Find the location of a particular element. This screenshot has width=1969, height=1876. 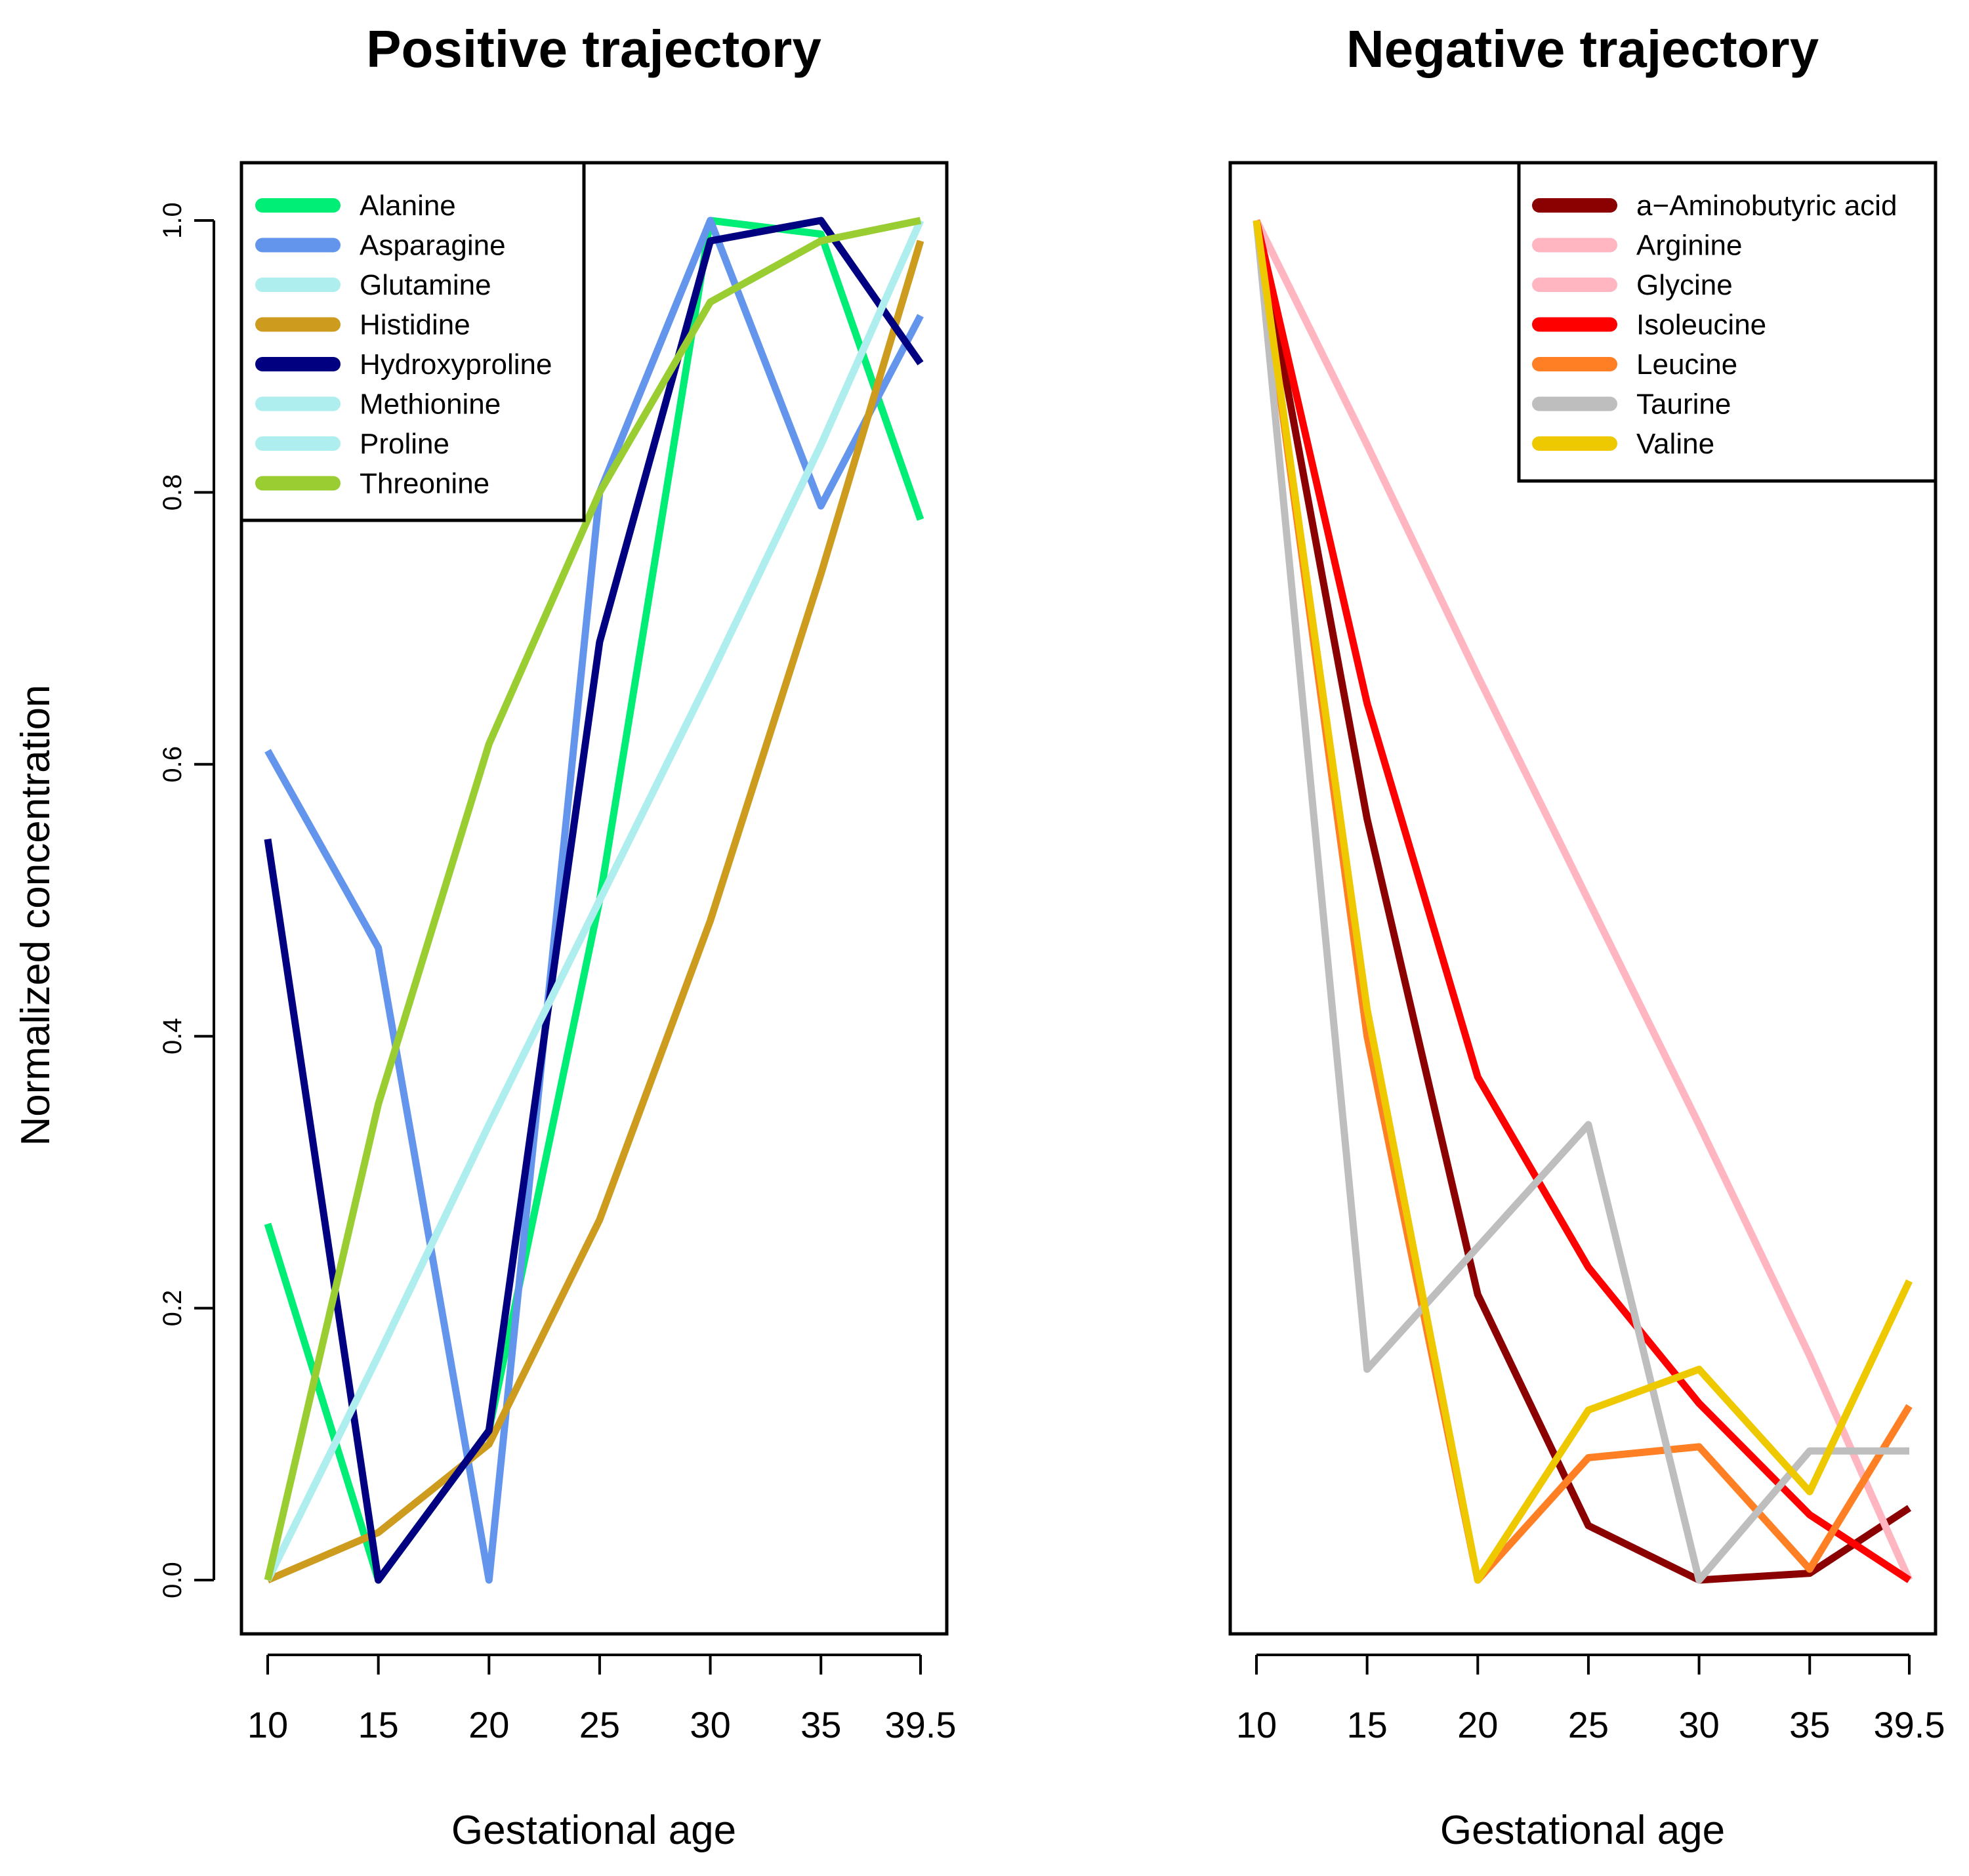

y-tick-label: 0.8 is located at coordinates (172, 492).